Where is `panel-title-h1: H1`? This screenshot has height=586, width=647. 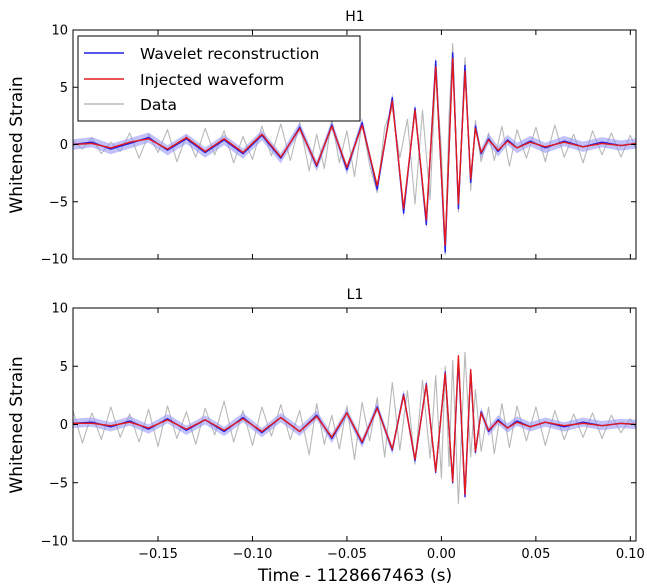
panel-title-h1: H1 is located at coordinates (354, 17).